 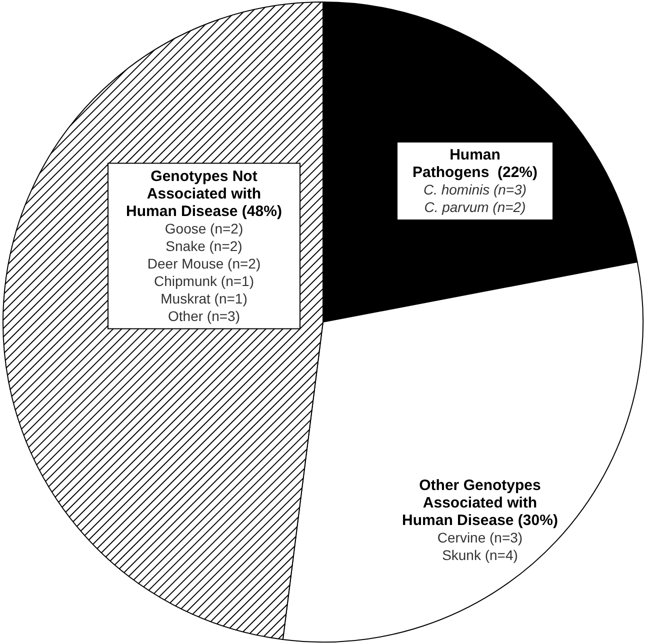 I want to click on text: Cervine (n=3) Skunk (n=4), so click(x=480, y=546).